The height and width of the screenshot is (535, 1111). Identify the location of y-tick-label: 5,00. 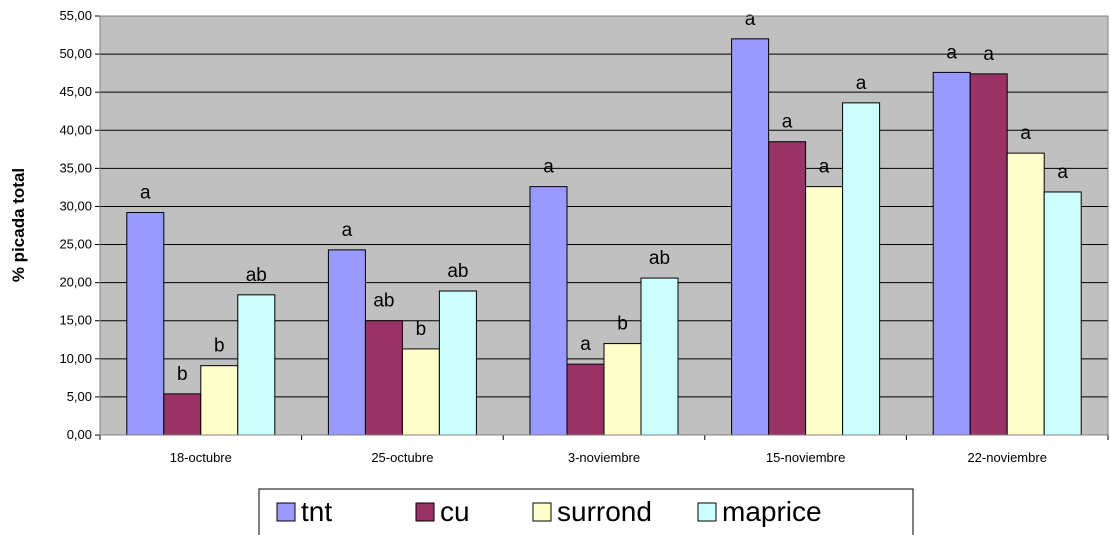
(79, 396).